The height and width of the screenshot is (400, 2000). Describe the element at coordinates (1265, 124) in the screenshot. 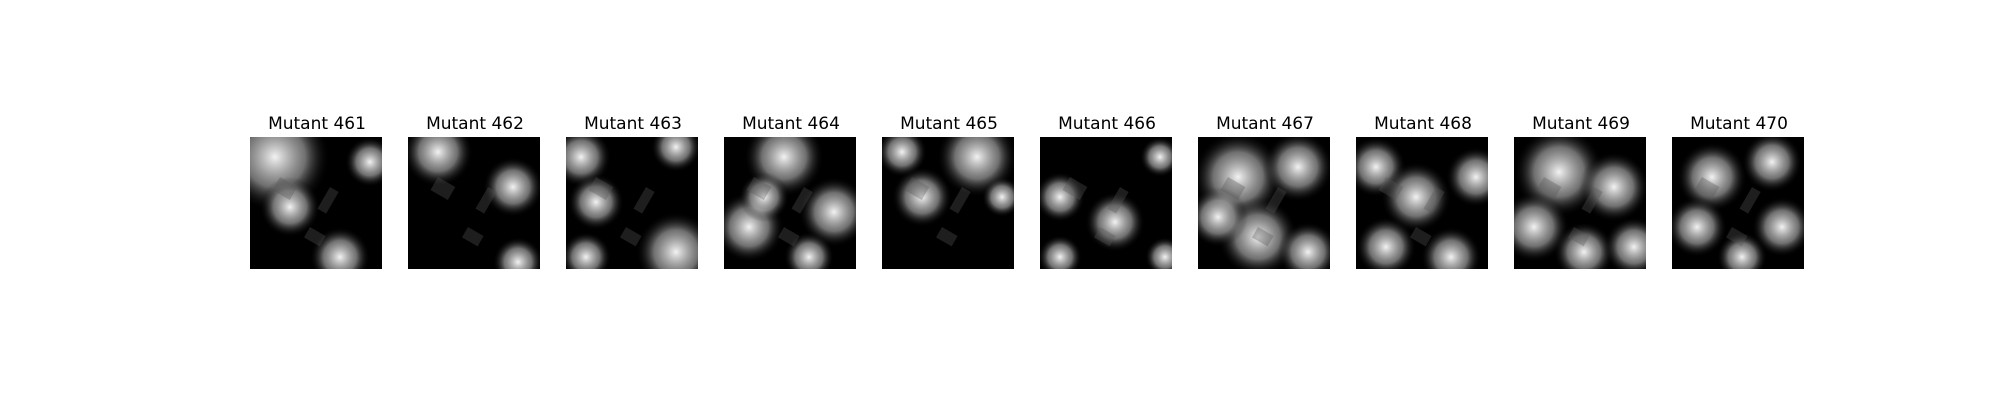

I see `panel-title: Mutant 467` at that location.